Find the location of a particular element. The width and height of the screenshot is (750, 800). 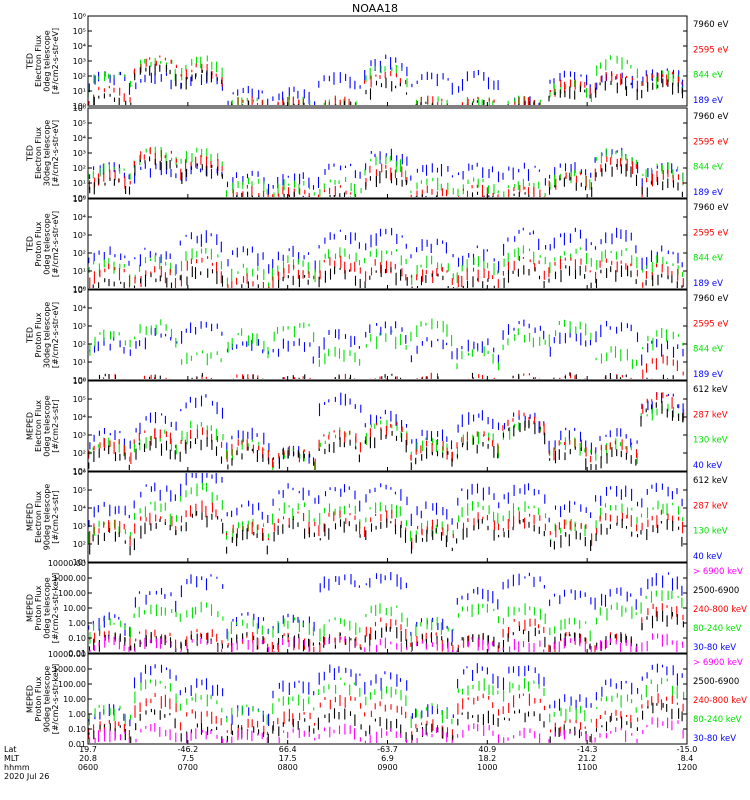

y-label-line: TED is located at coordinates (29, 335).